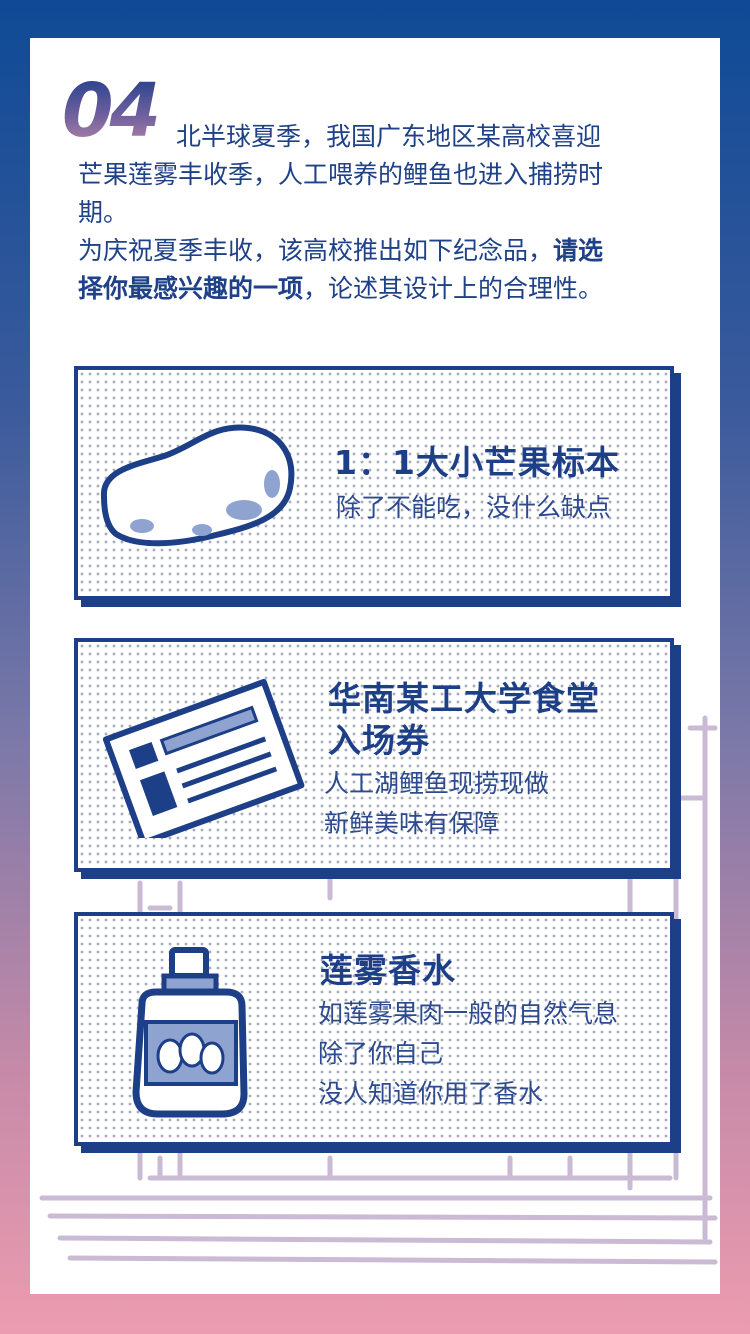 This screenshot has width=750, height=1334. I want to click on option-desc-line: 如莲雾果肉一般的自然气息, so click(468, 1013).